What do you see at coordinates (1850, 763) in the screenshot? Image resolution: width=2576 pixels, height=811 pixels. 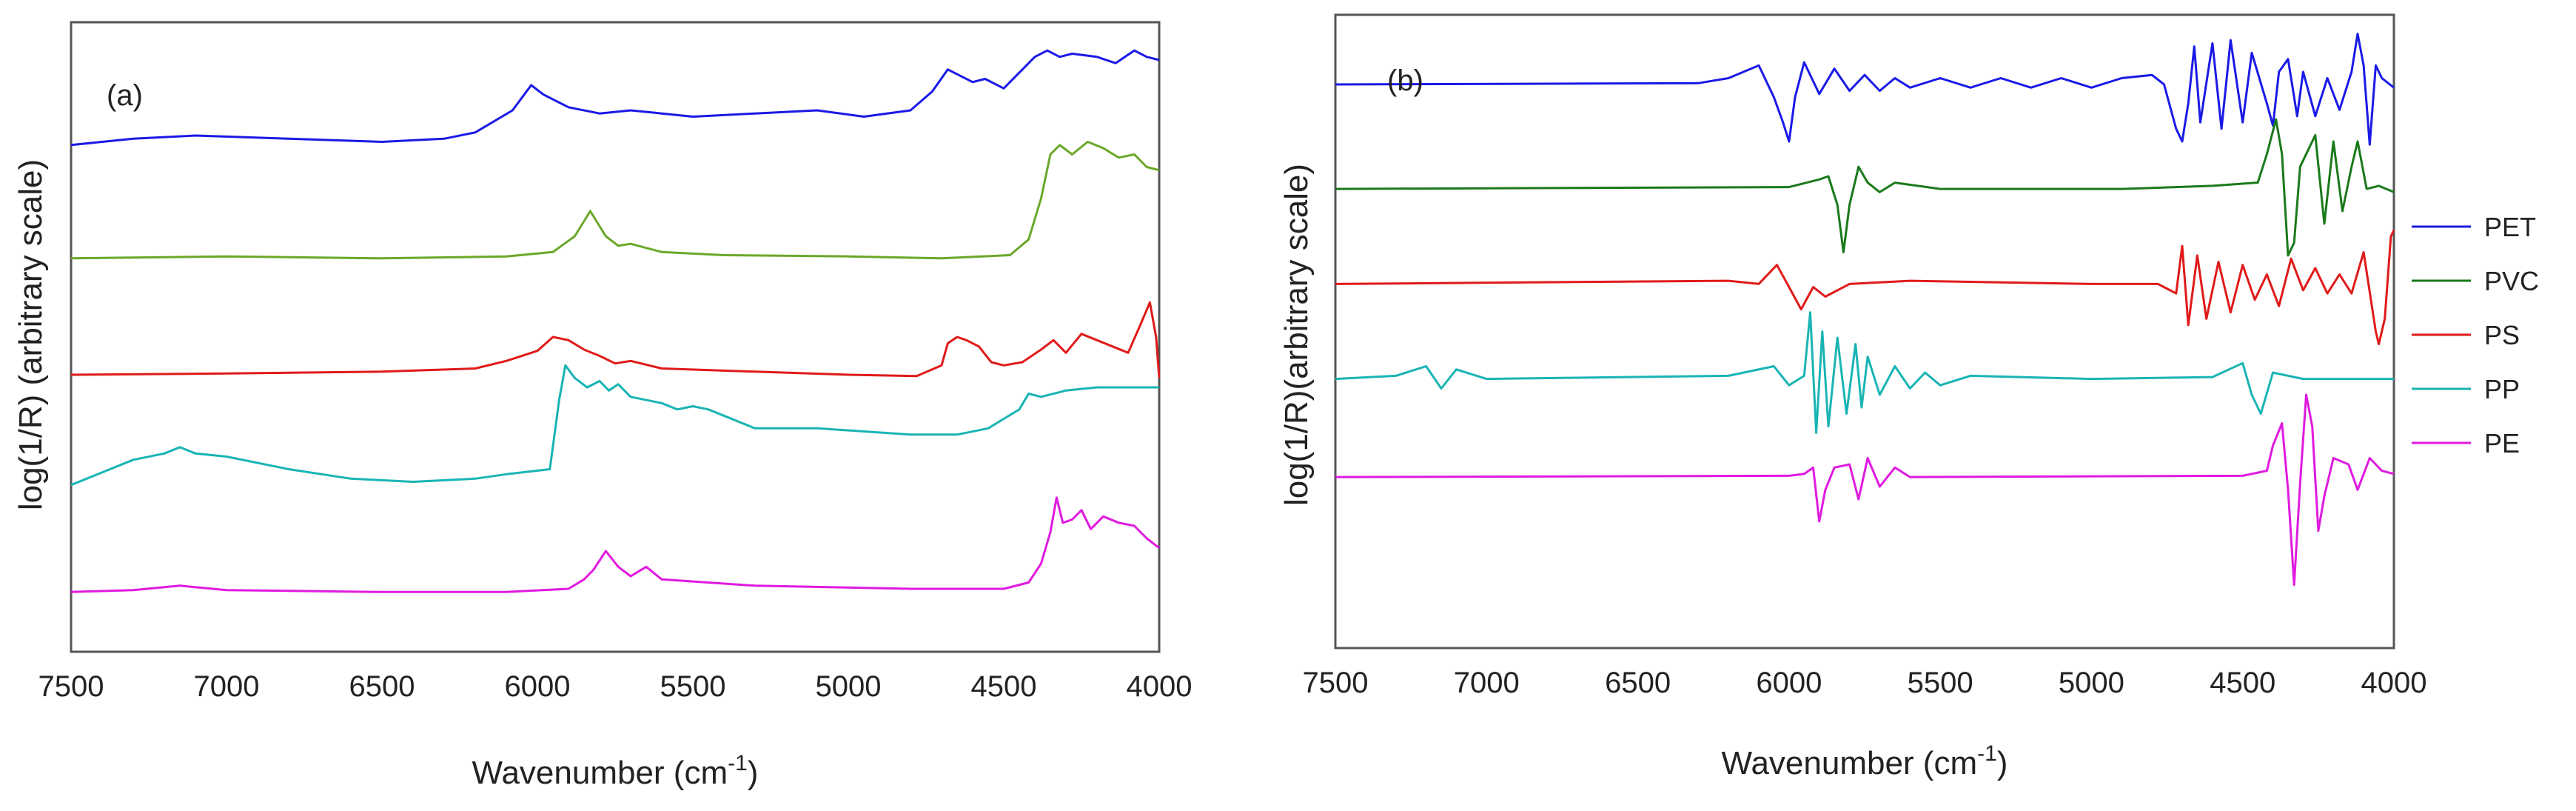 I see `x-axis-title-text-b: Wavenumber (cm` at bounding box center [1850, 763].